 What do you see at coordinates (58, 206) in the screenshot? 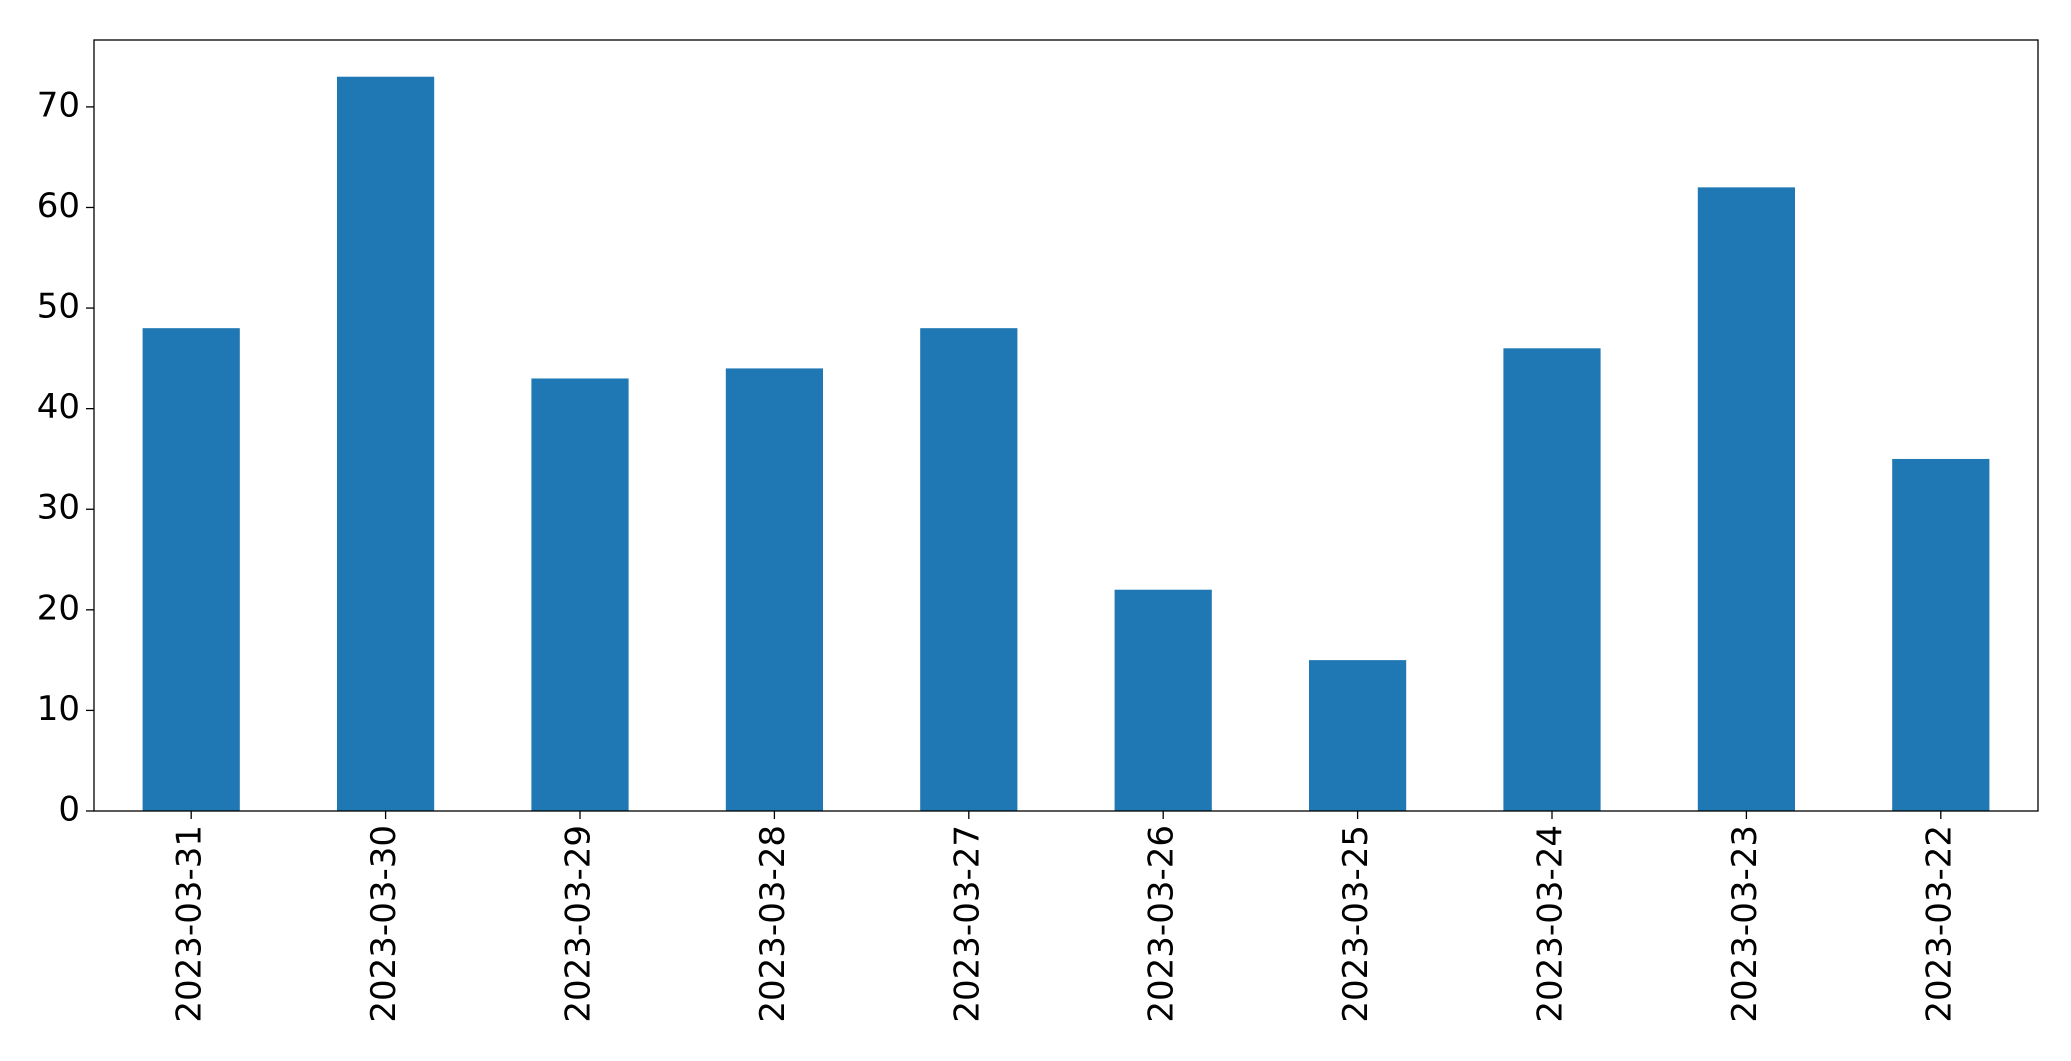
I see `y-tick-label: 60` at bounding box center [58, 206].